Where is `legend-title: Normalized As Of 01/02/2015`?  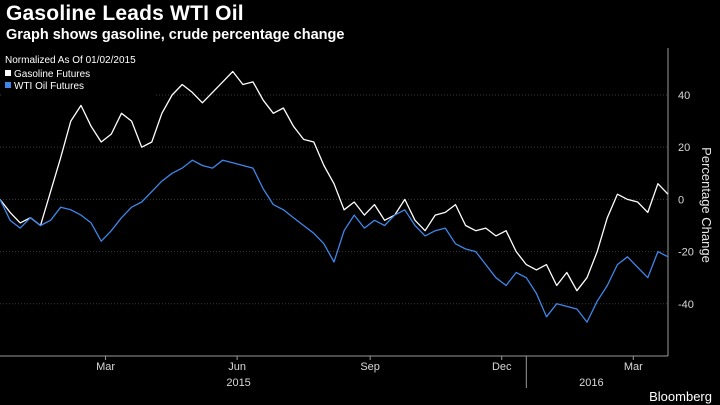
legend-title: Normalized As Of 01/02/2015 is located at coordinates (70, 60).